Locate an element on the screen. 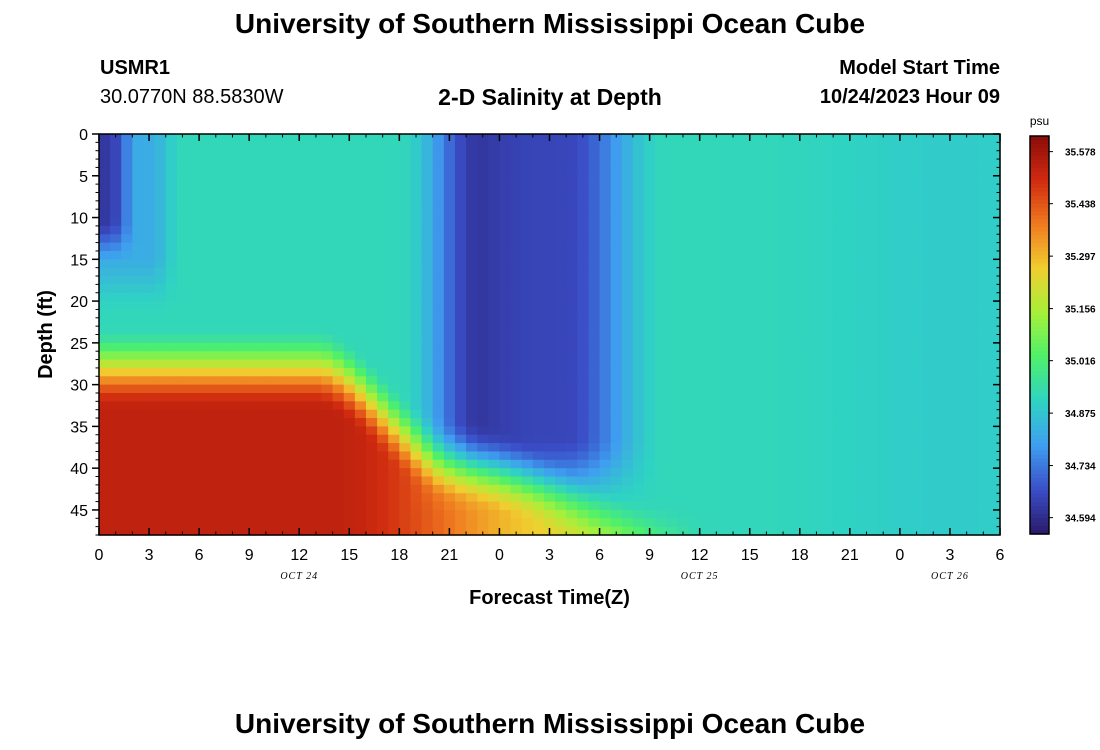 This screenshot has height=750, width=1100. x-tick-label: 12 is located at coordinates (299, 555).